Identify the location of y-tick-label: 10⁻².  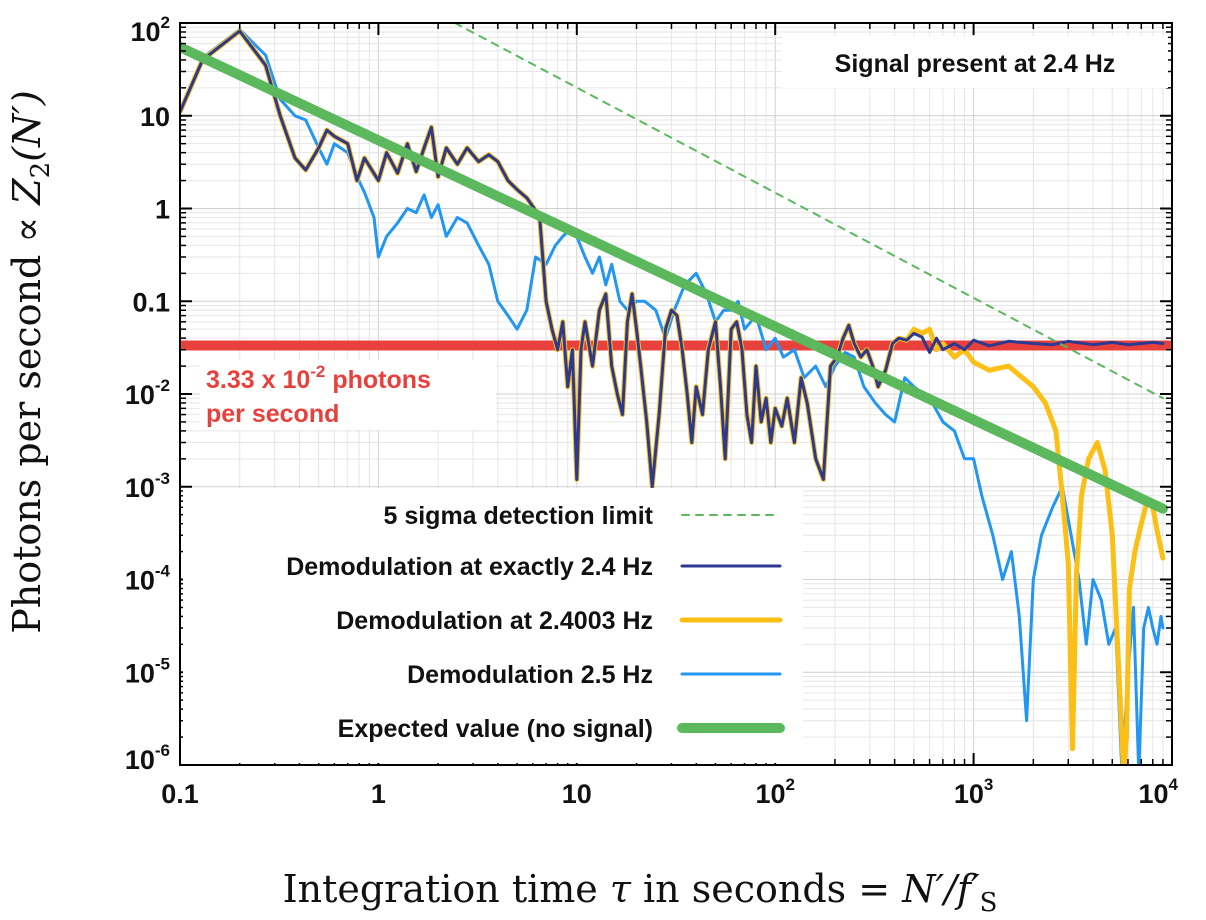
(147, 393).